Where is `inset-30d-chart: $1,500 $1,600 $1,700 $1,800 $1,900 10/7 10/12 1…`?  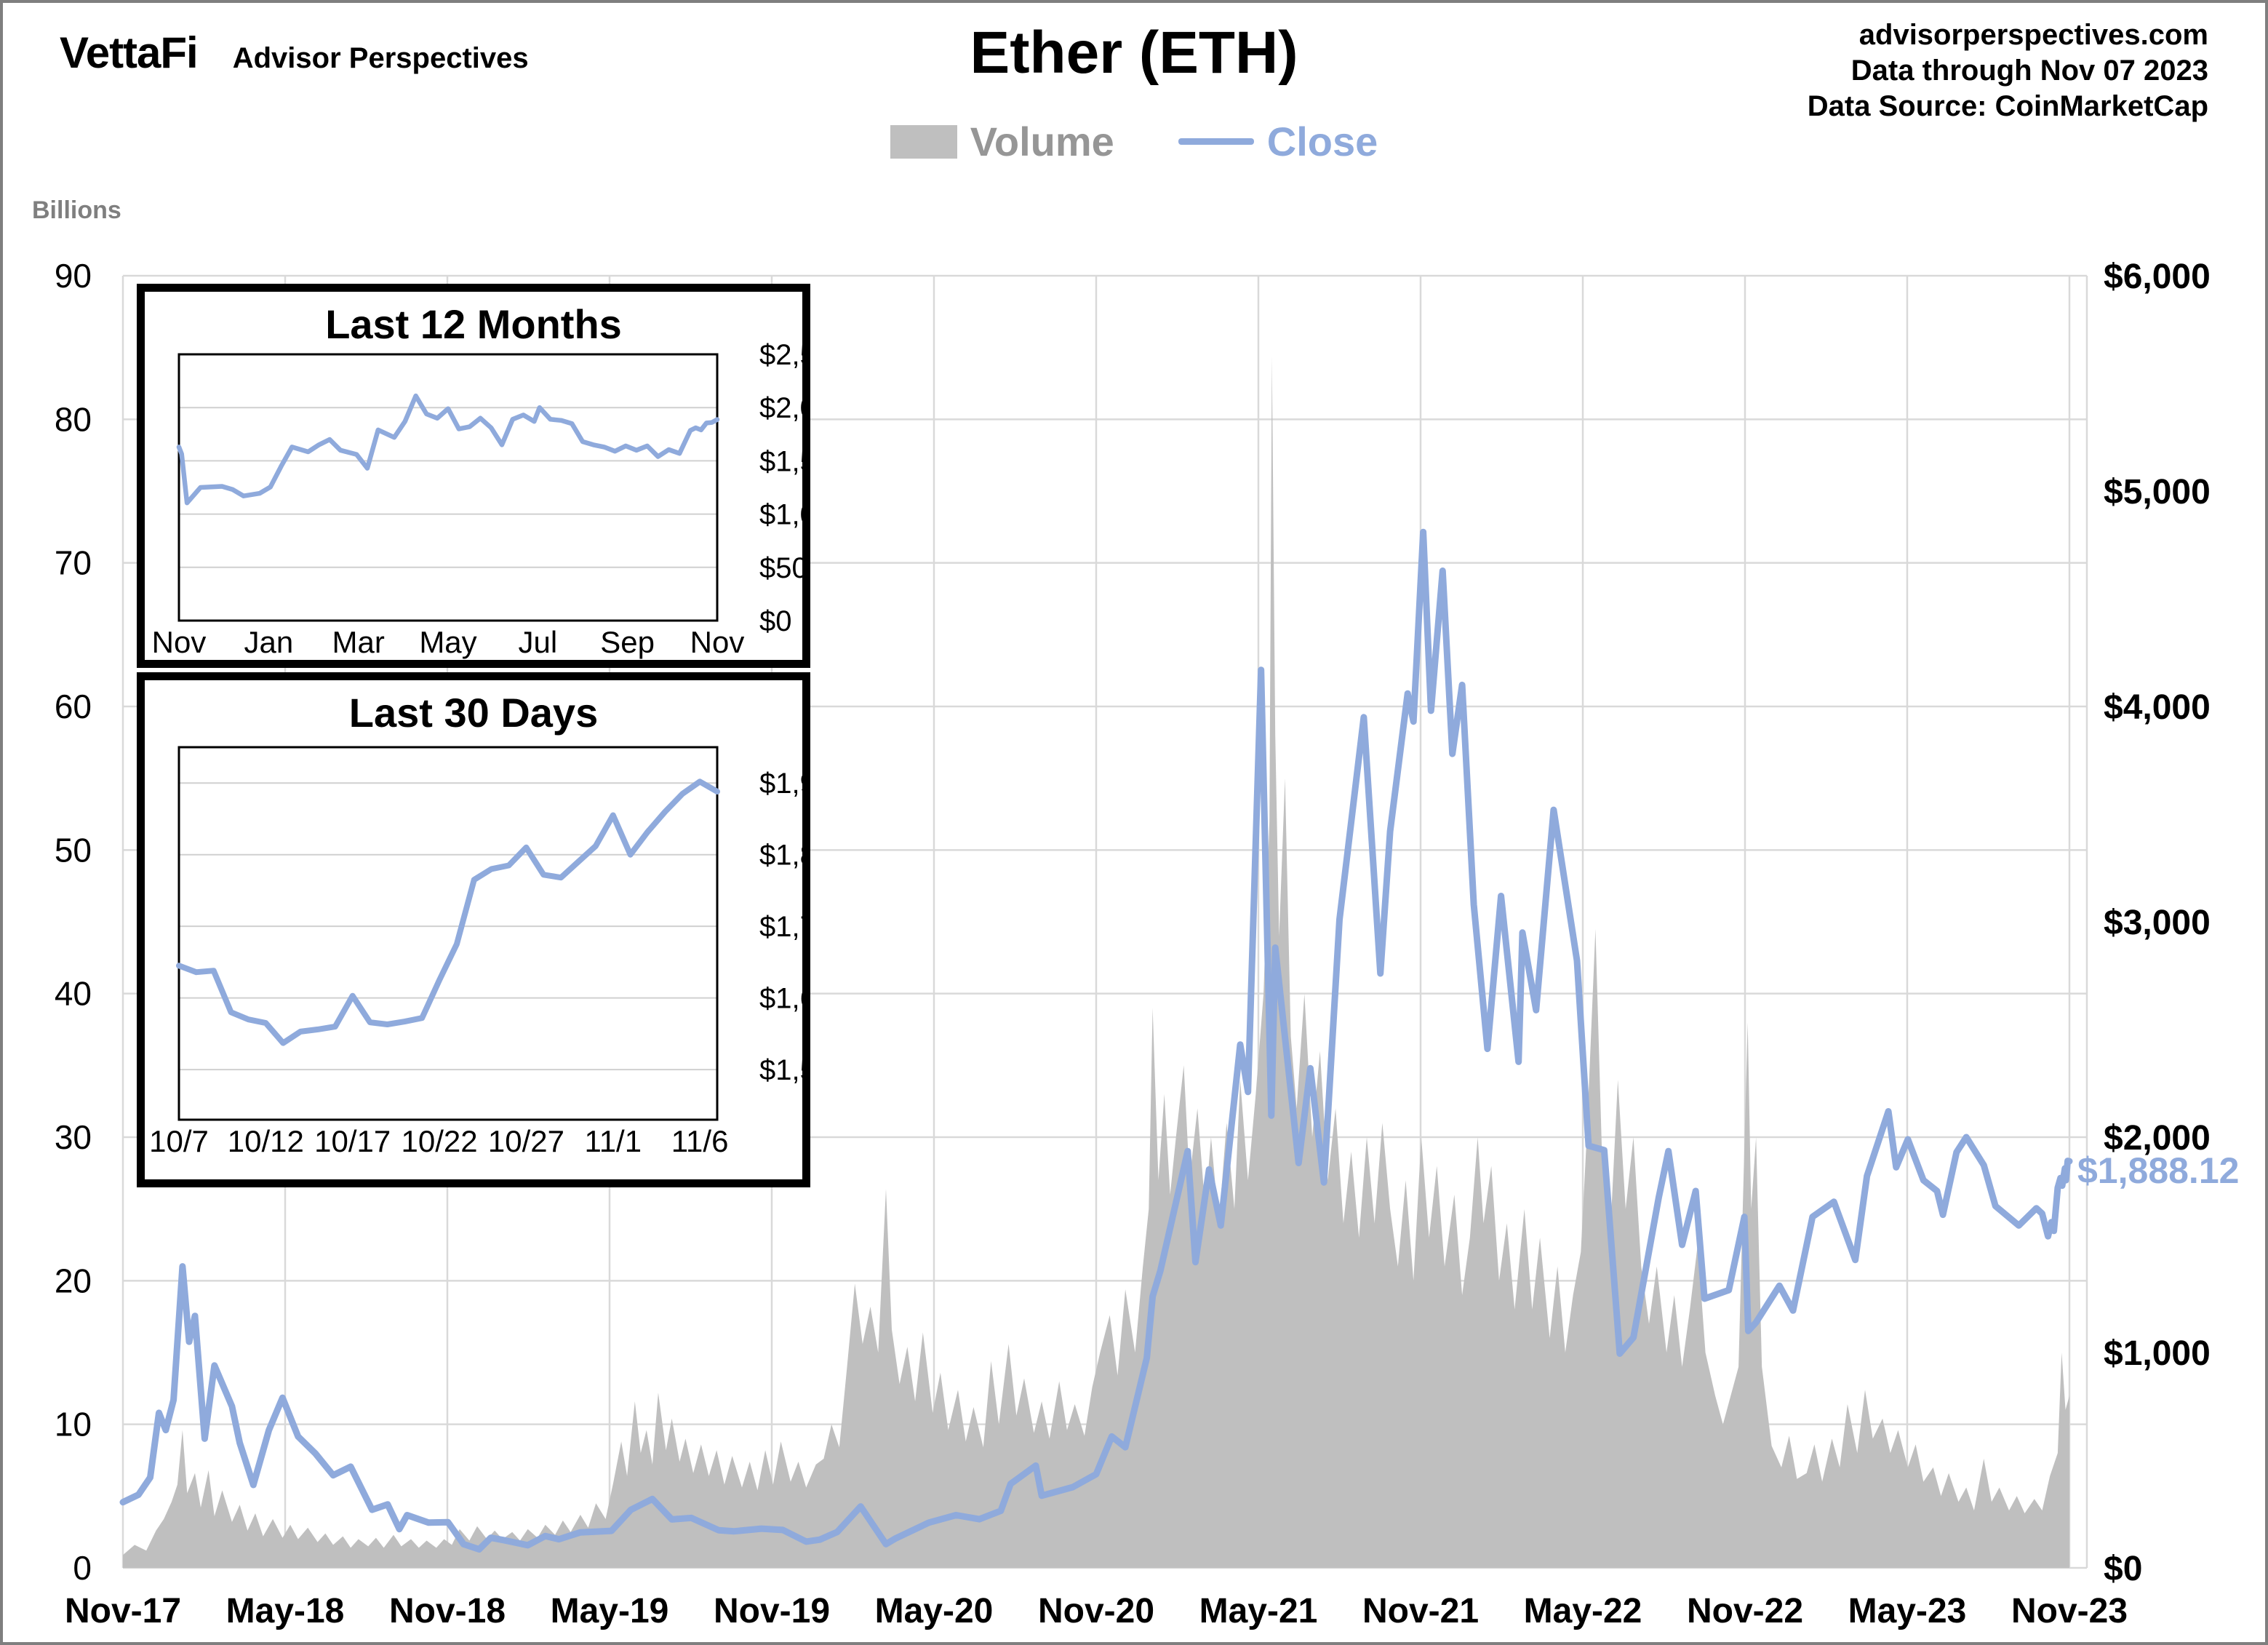 inset-30d-chart: $1,500 $1,600 $1,700 $1,800 $1,900 10/7 10/12 1… is located at coordinates (475, 952).